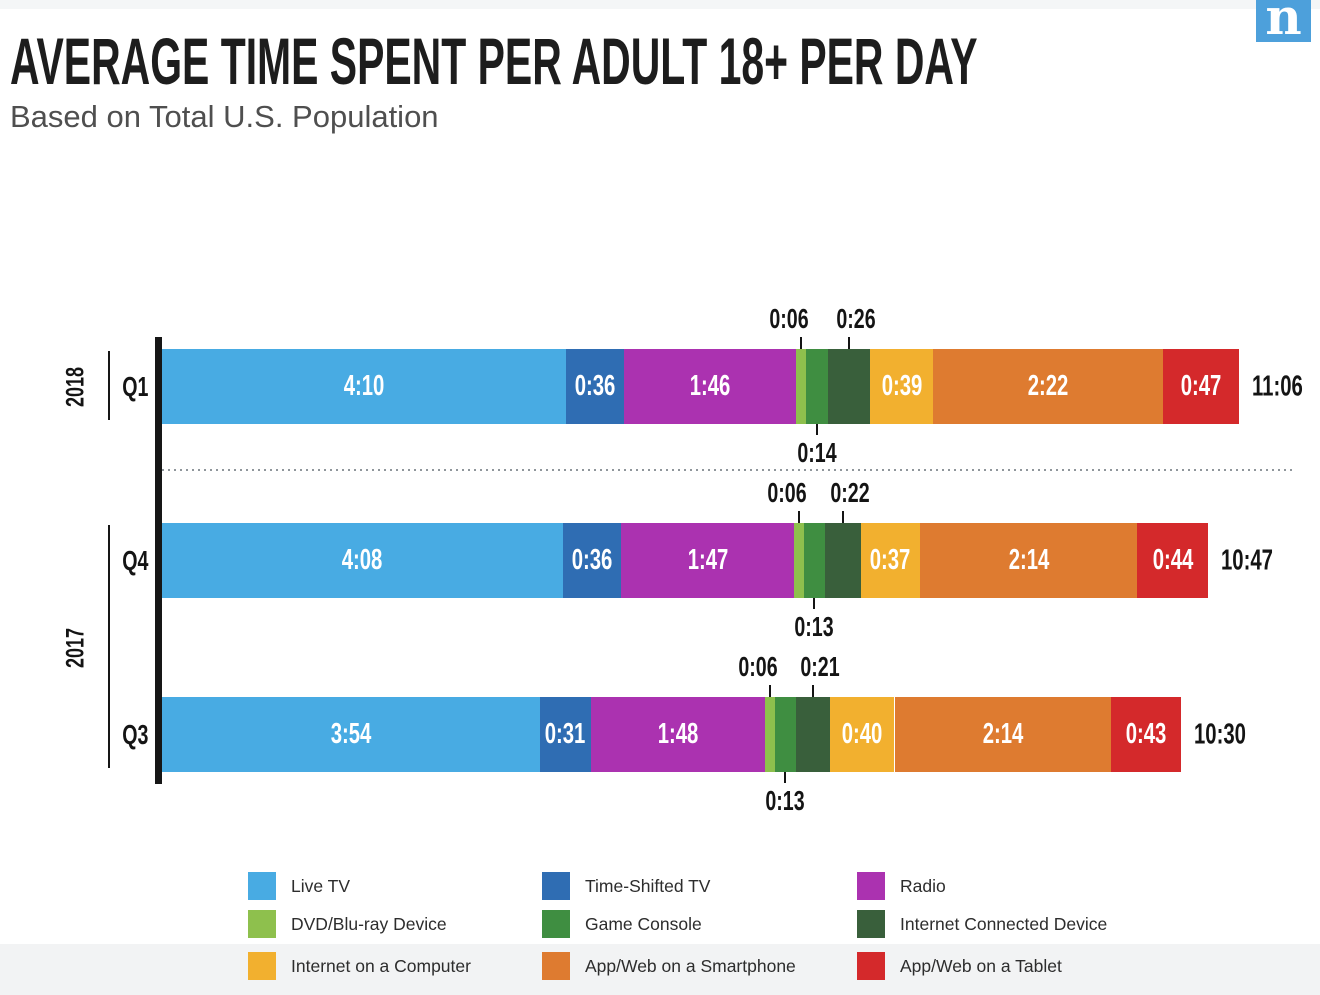 The image size is (1320, 995). I want to click on quarter-label-q4: Q4, so click(129, 561).